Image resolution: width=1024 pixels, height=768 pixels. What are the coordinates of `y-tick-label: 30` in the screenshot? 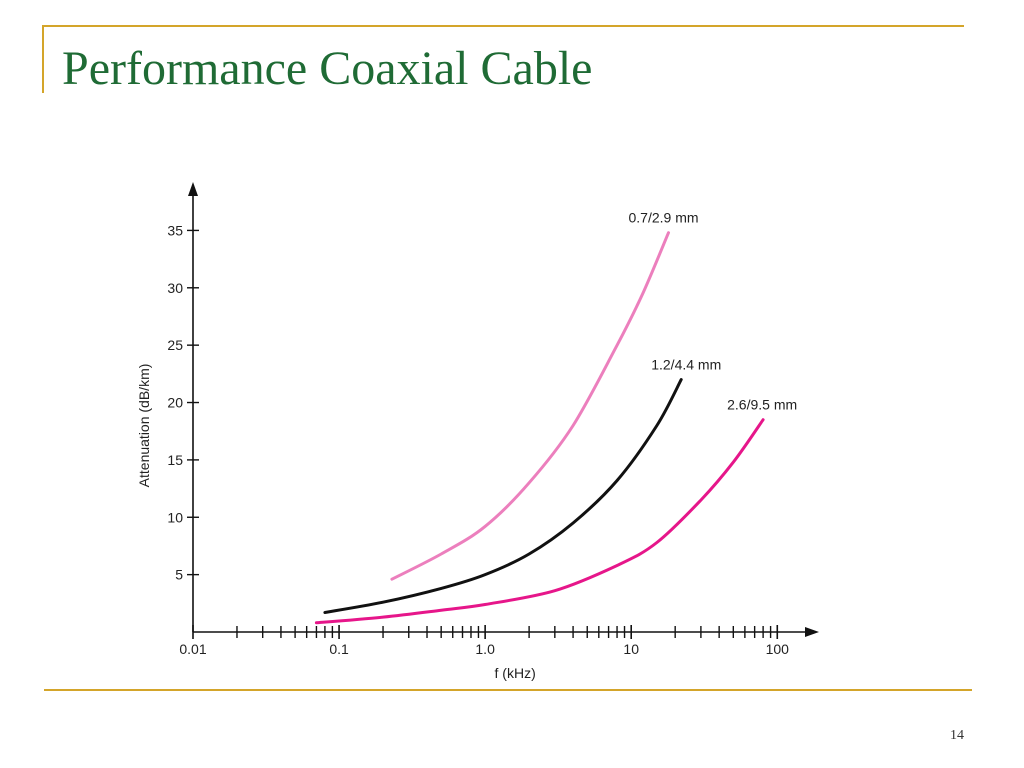 It's located at (175, 288).